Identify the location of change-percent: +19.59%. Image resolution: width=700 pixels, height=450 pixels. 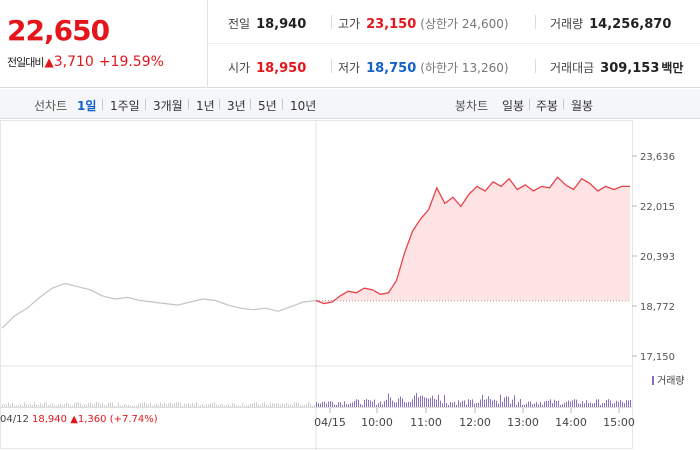
(131, 62).